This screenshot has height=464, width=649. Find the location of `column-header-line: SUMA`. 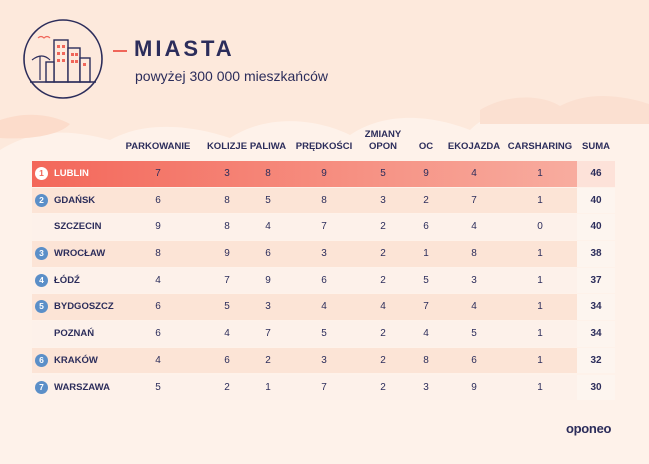

column-header-line: SUMA is located at coordinates (596, 146).